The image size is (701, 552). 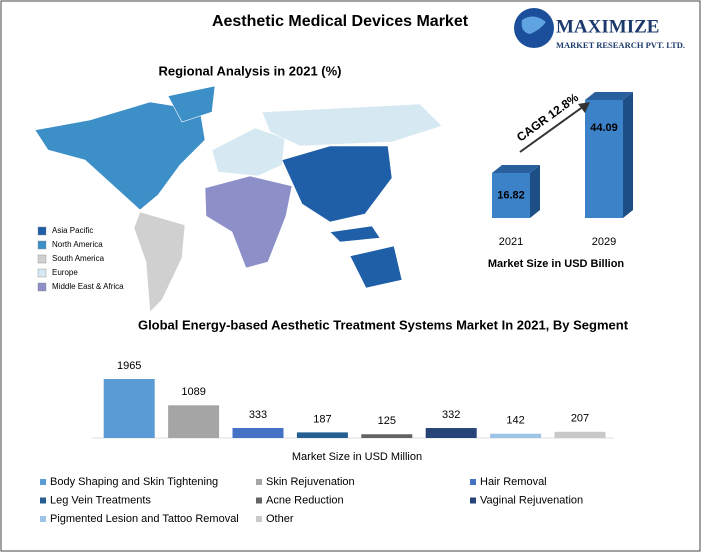 I want to click on cagr-arrow, so click(x=552, y=129).